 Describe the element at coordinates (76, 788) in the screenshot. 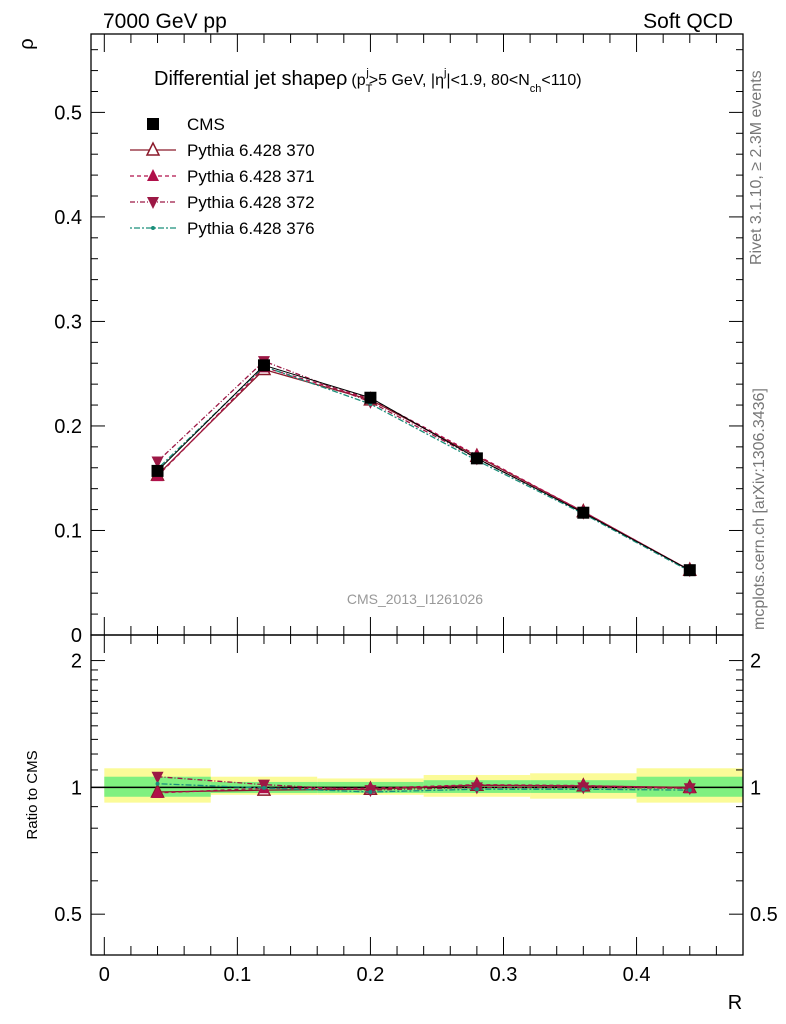

I see `ratio-ytick-label: 1` at that location.